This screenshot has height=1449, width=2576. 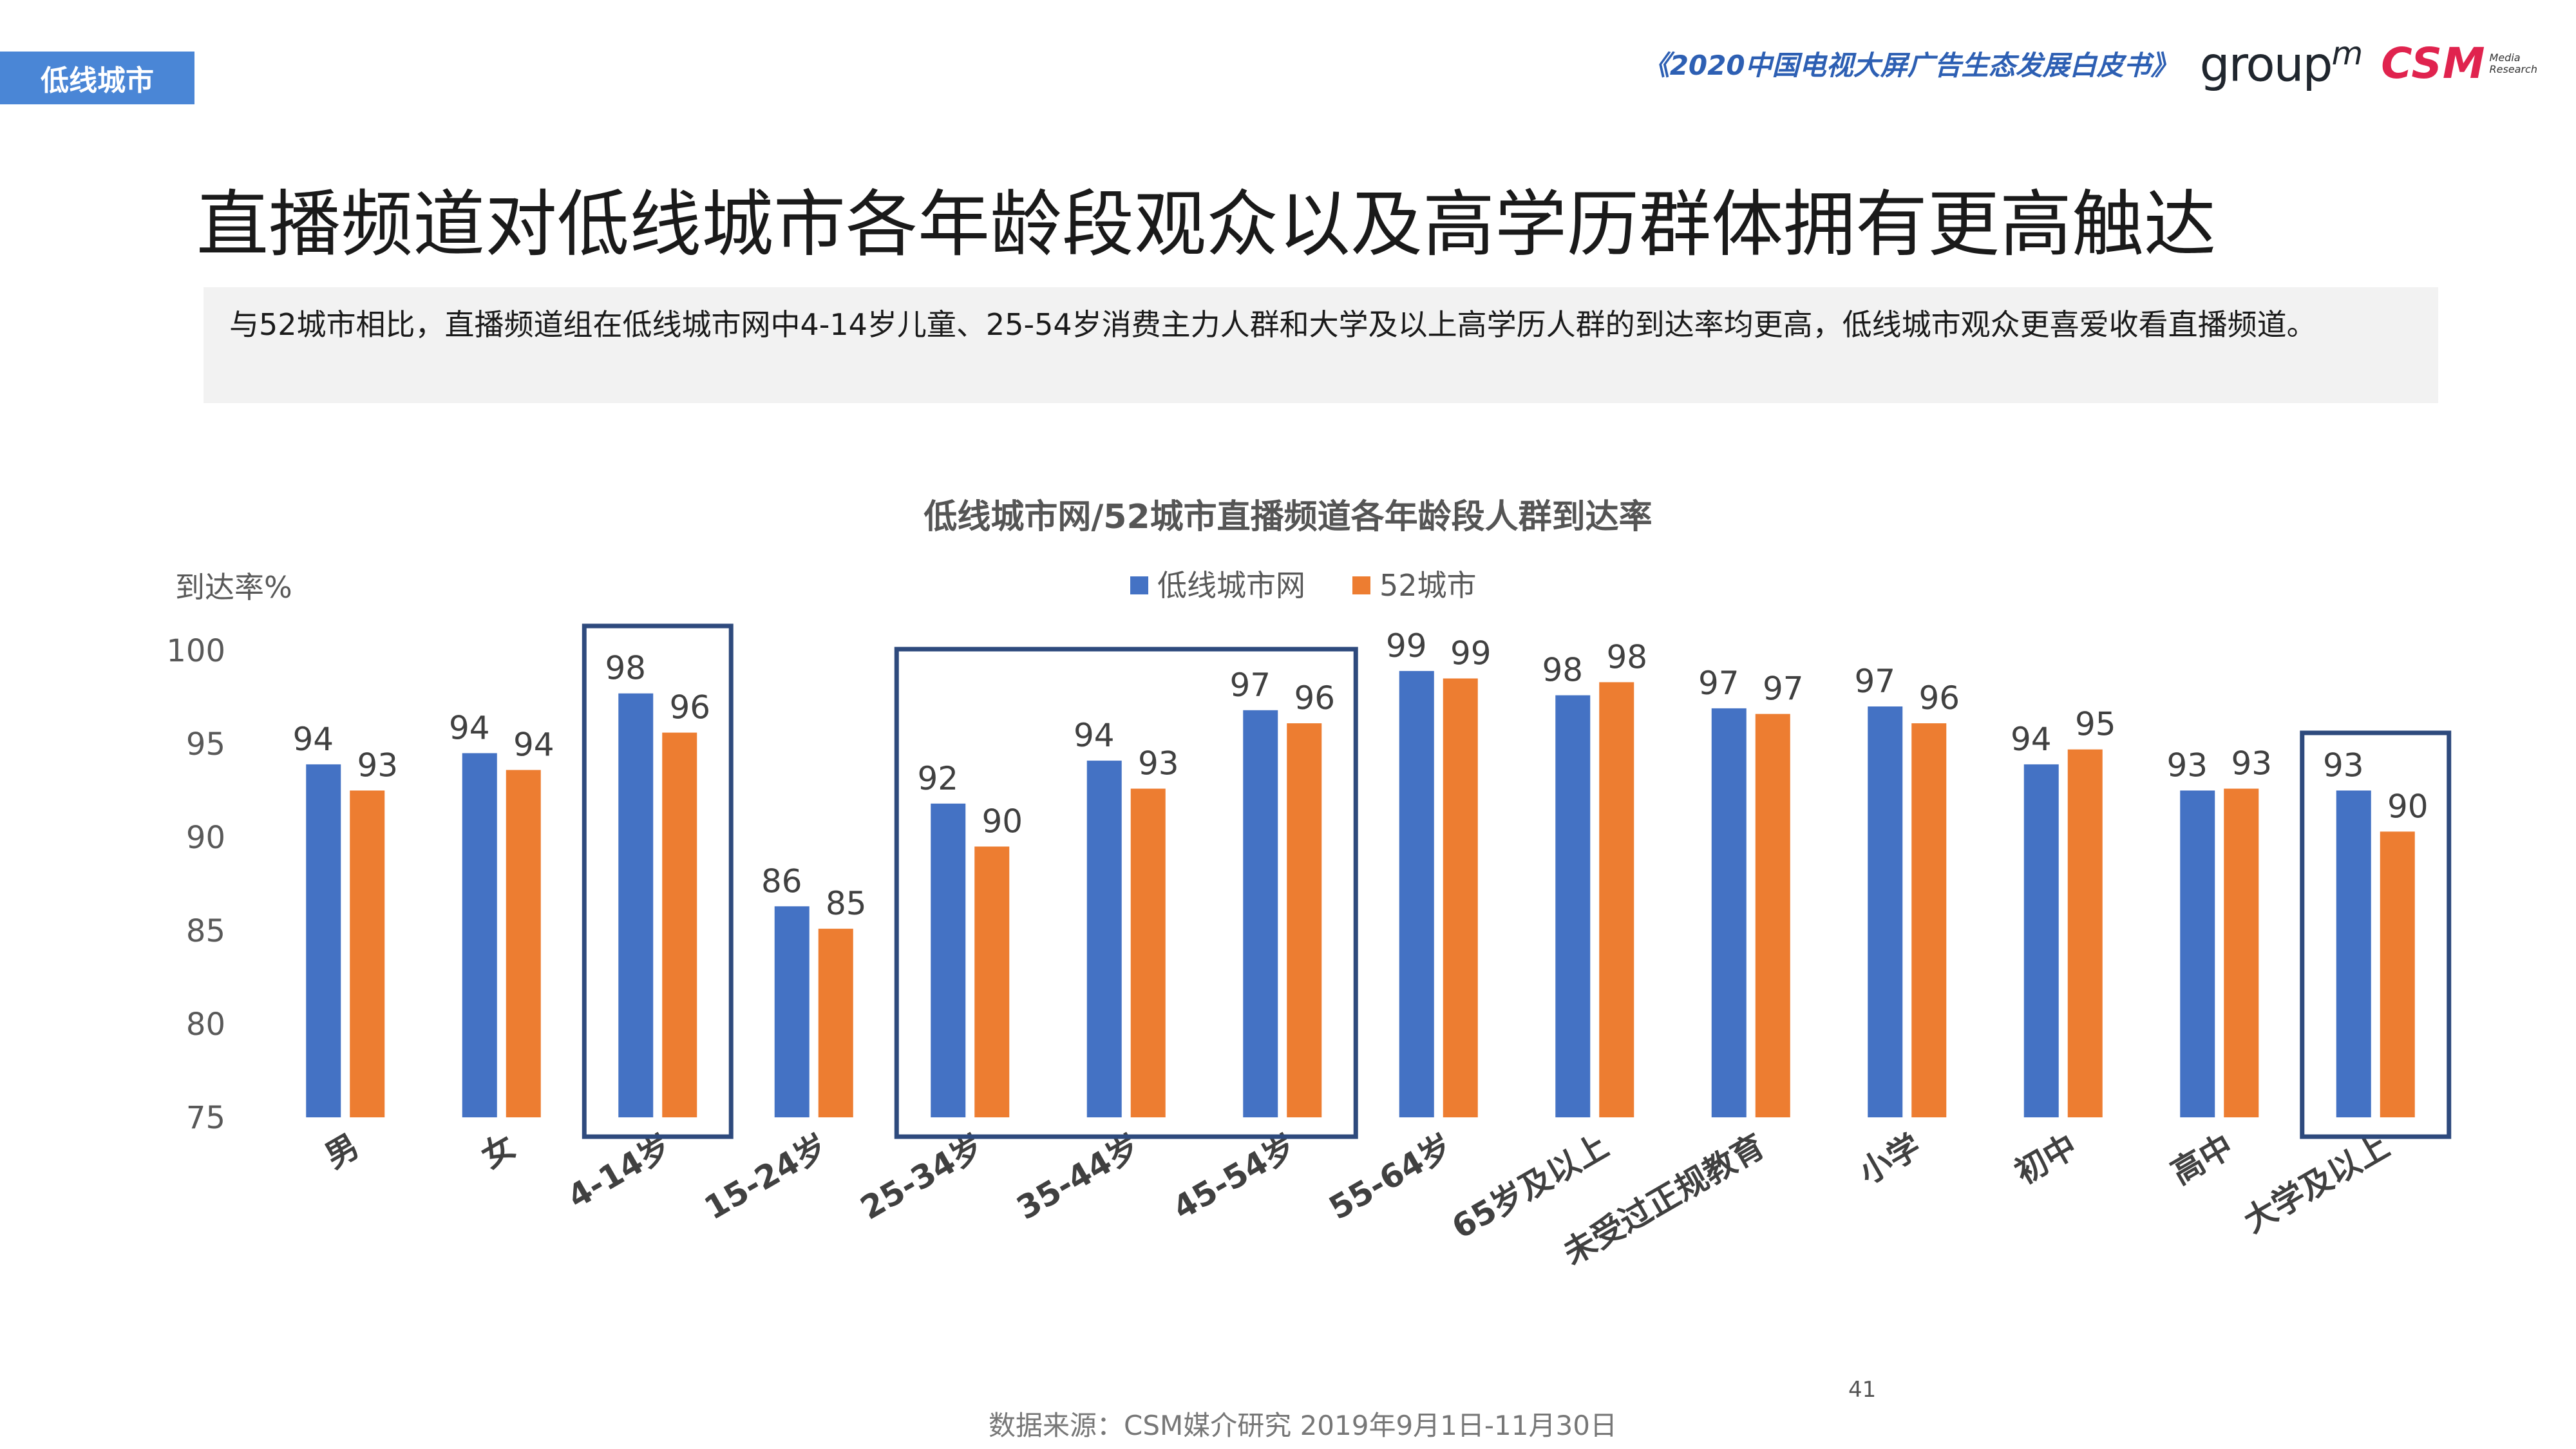 I want to click on groupm-logo-text: group, so click(x=2266, y=65).